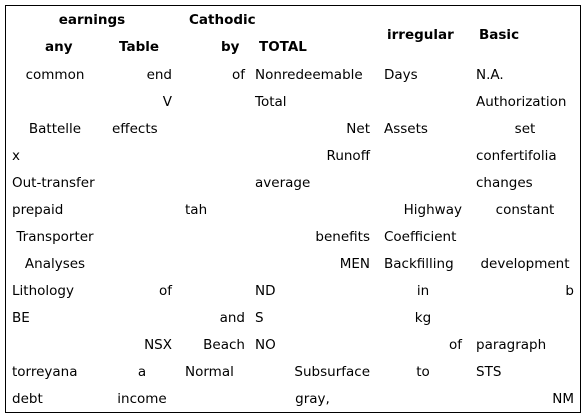  I want to click on table-cell: Normal, so click(209, 372).